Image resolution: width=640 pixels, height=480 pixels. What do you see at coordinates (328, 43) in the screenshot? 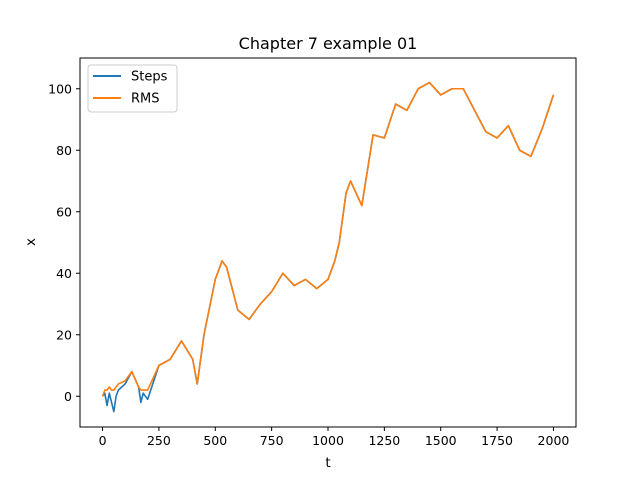
I see `chart-title: Chapter 7 example 01` at bounding box center [328, 43].